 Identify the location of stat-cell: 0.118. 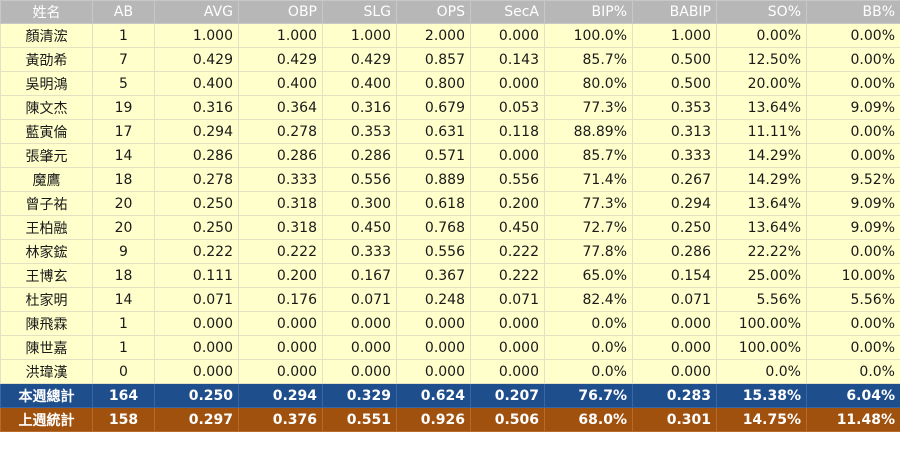
(507, 131).